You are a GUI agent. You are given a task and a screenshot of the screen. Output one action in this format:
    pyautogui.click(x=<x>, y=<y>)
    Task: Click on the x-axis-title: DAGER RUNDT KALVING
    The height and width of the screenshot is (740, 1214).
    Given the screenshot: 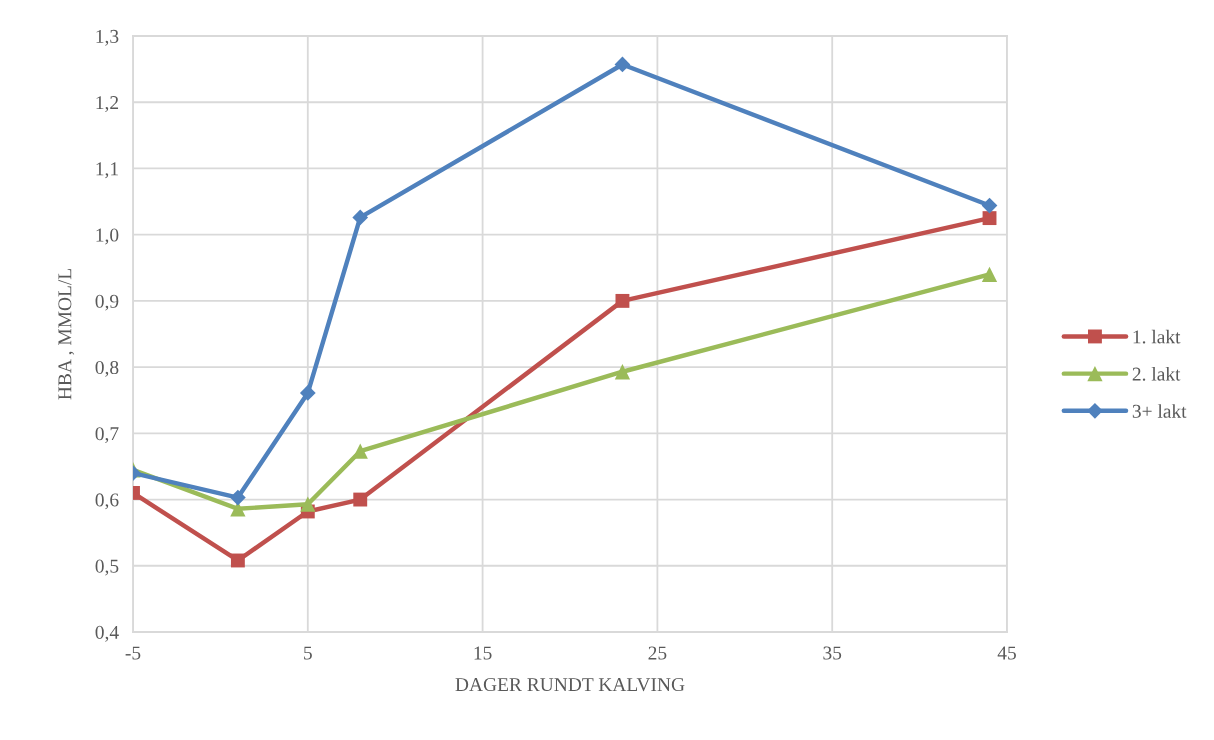 What is the action you would take?
    pyautogui.click(x=570, y=685)
    